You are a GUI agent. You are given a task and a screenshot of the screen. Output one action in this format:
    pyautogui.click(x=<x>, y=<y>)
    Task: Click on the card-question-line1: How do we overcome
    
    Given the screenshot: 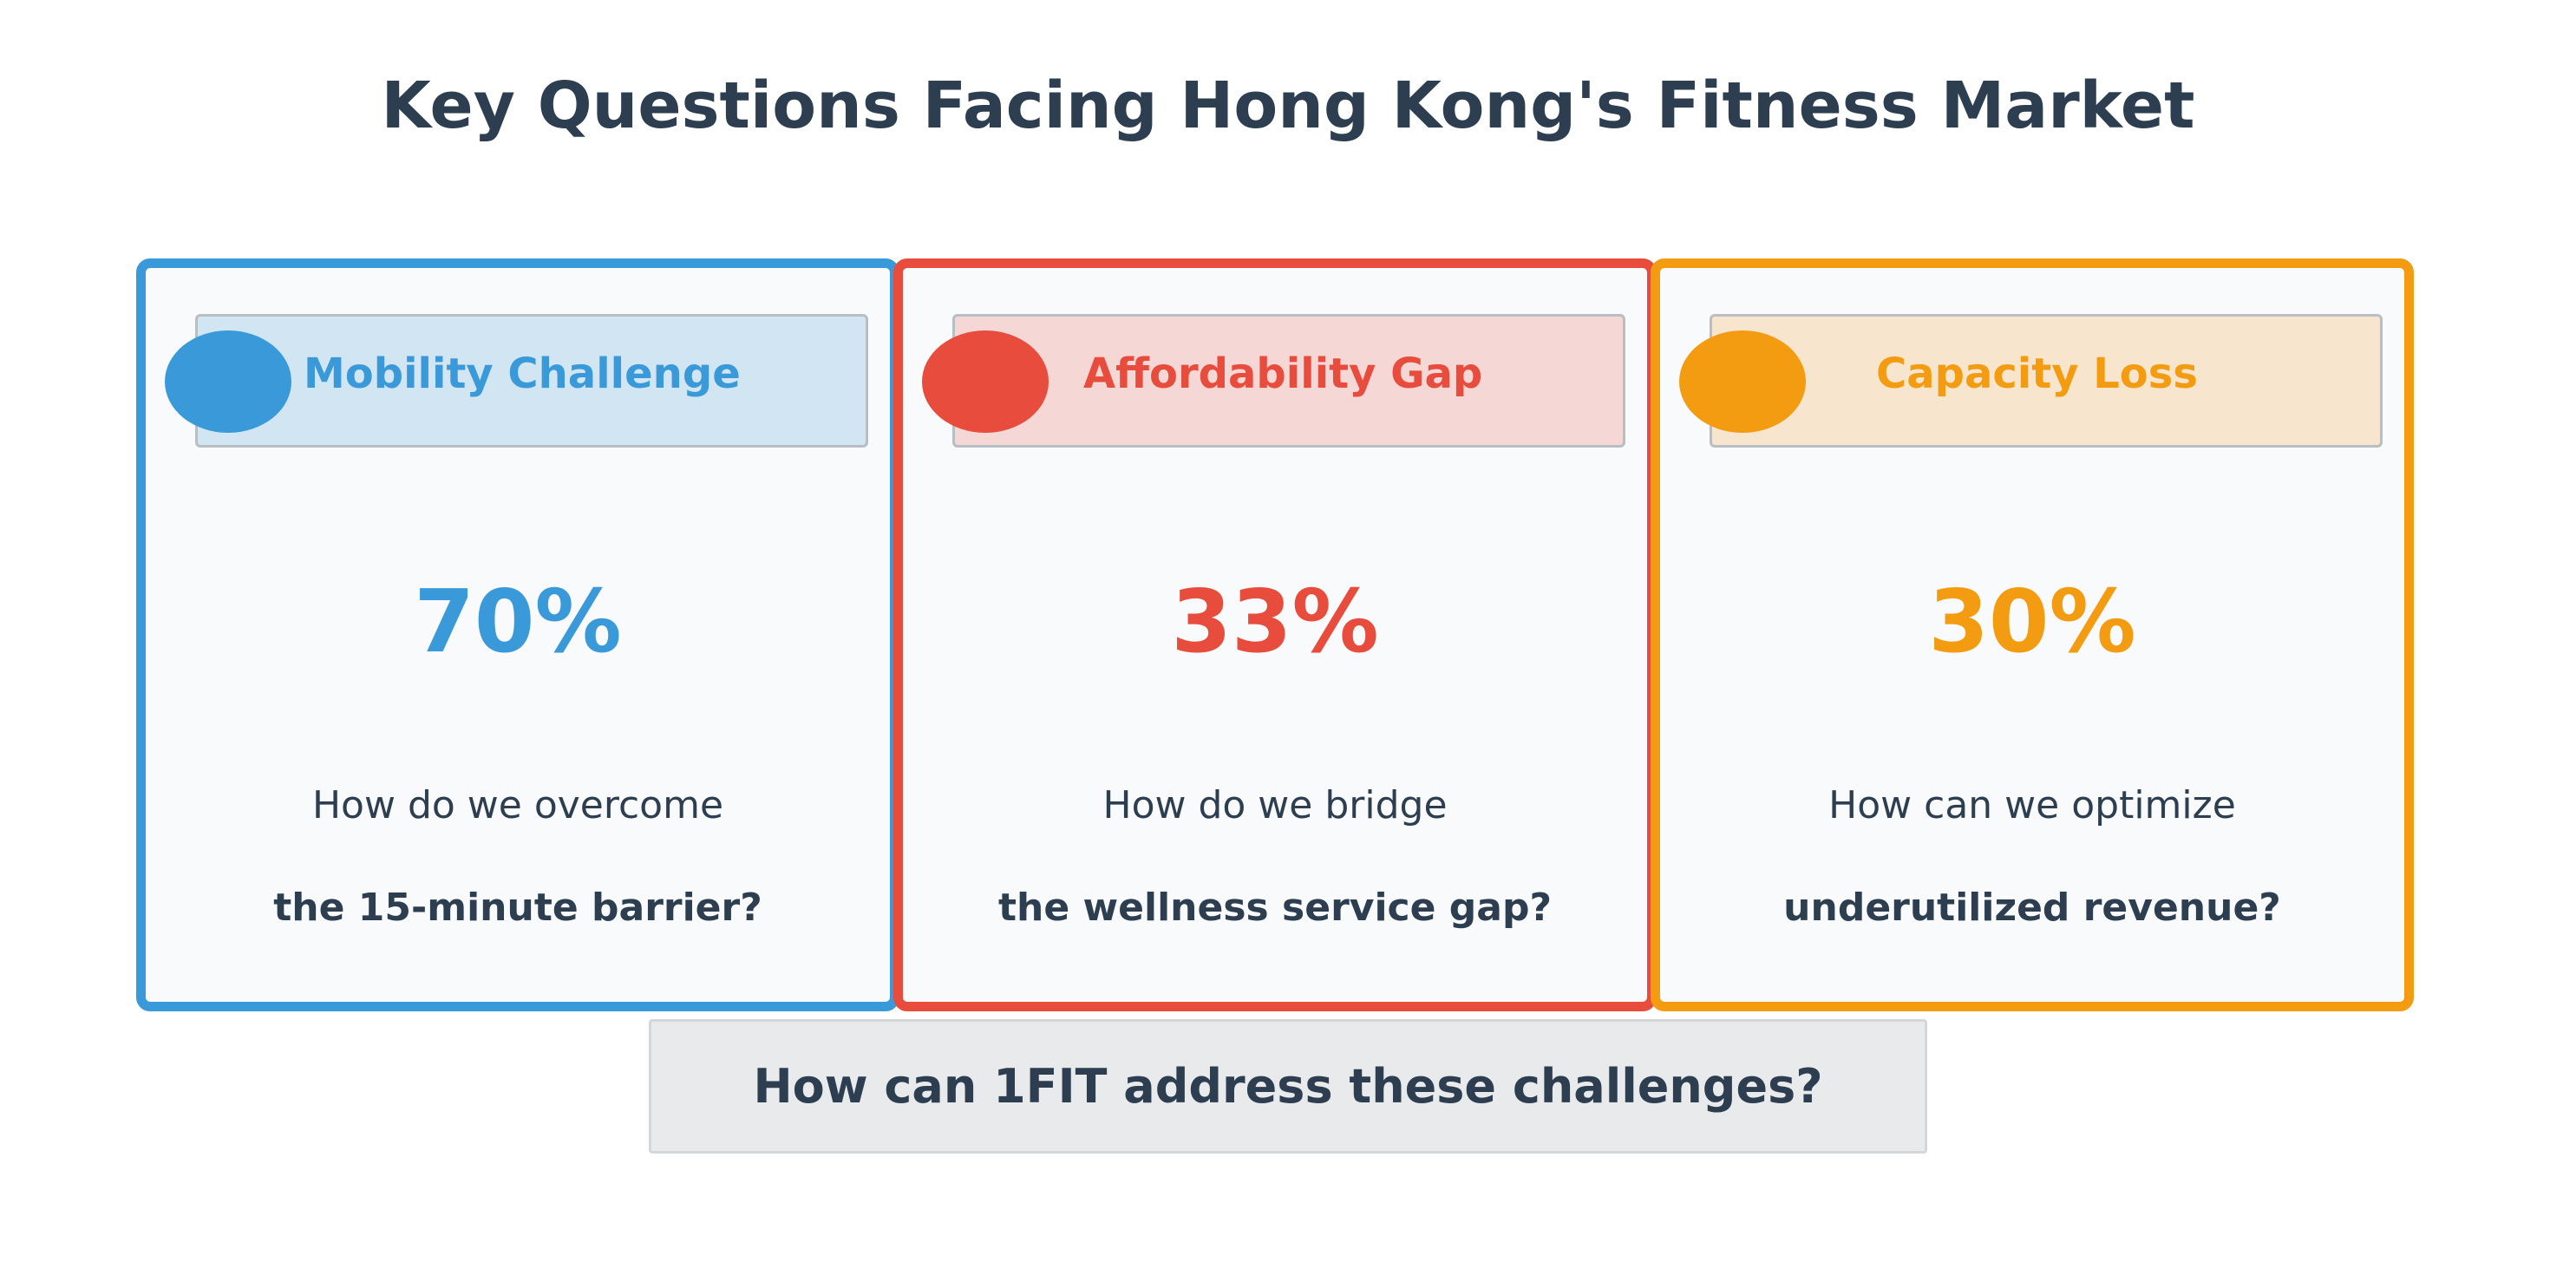 What is the action you would take?
    pyautogui.click(x=517, y=805)
    